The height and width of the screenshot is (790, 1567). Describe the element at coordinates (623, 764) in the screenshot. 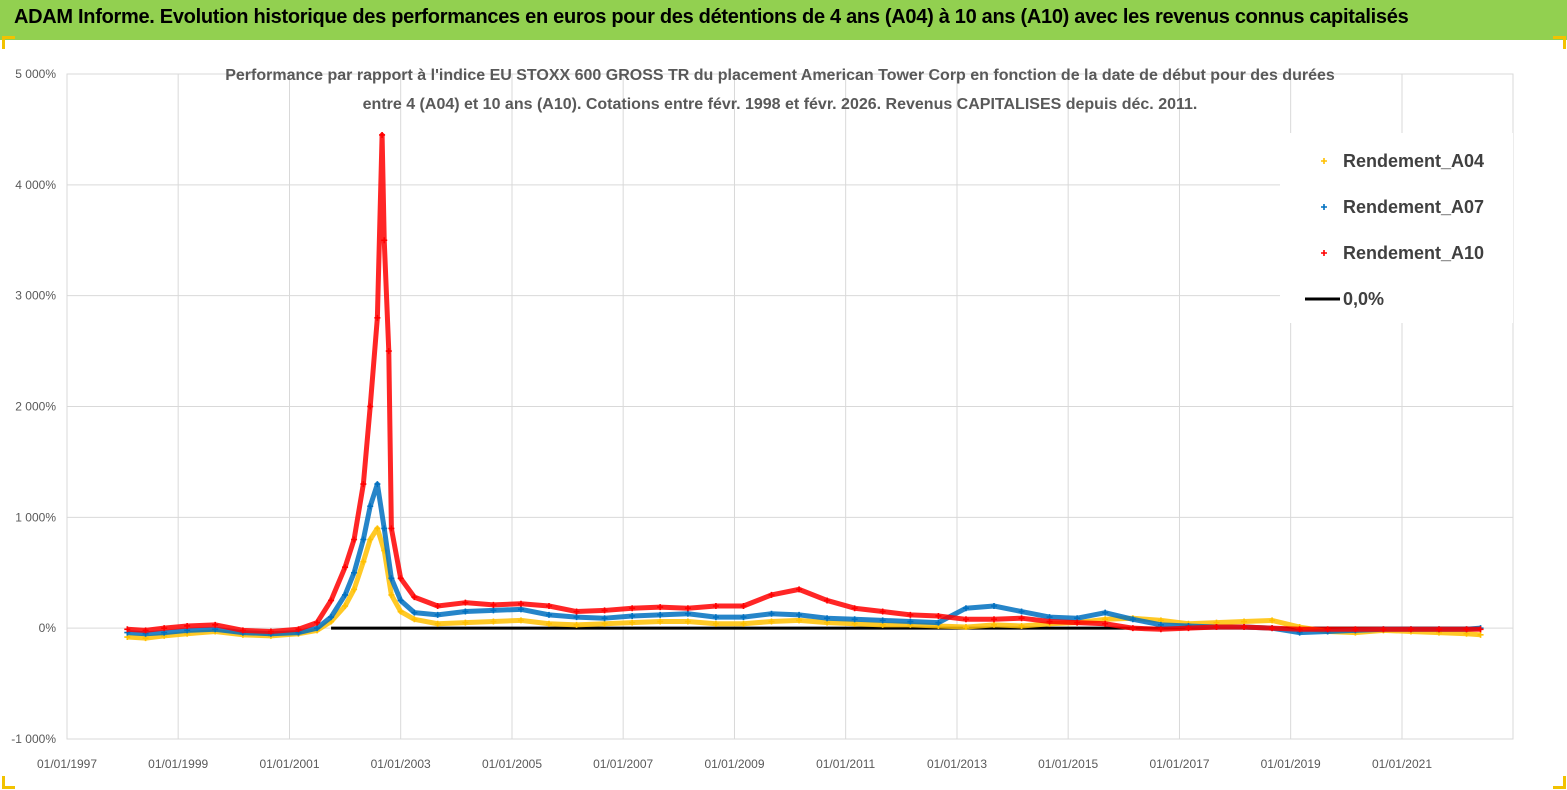

I see `x-tick-label: 01/01/2007` at that location.